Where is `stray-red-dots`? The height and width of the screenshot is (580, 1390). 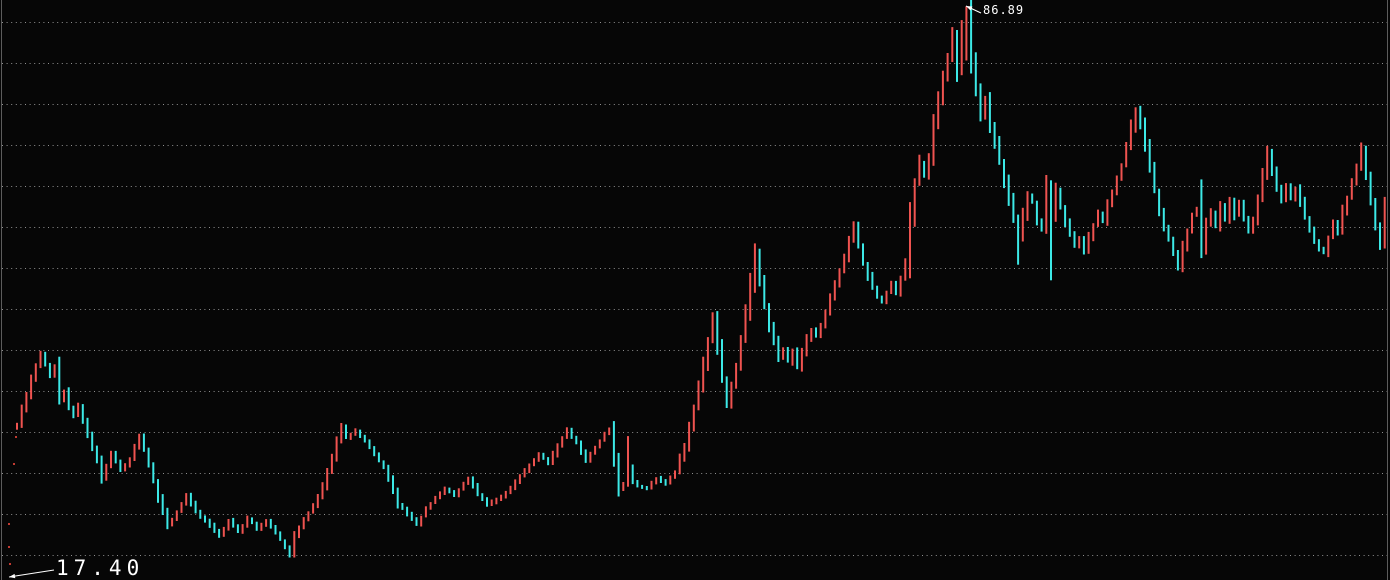
stray-red-dots is located at coordinates (12, 500).